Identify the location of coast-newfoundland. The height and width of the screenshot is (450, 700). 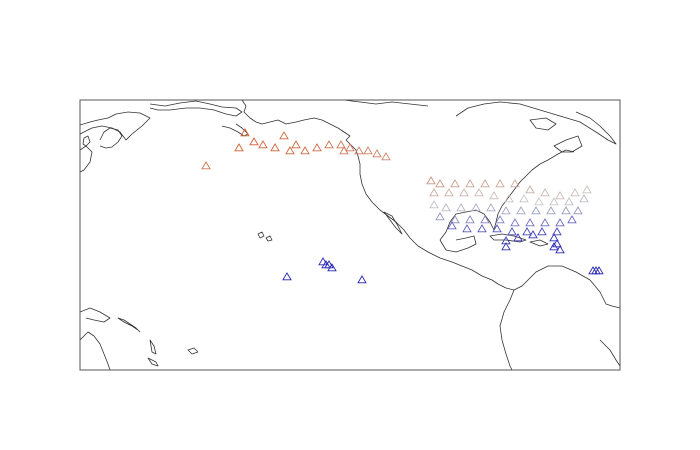
(568, 144).